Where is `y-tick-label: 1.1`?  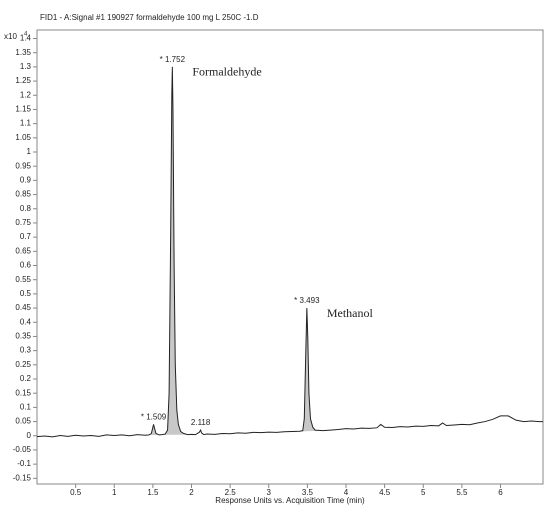 y-tick-label: 1.1 is located at coordinates (26, 123).